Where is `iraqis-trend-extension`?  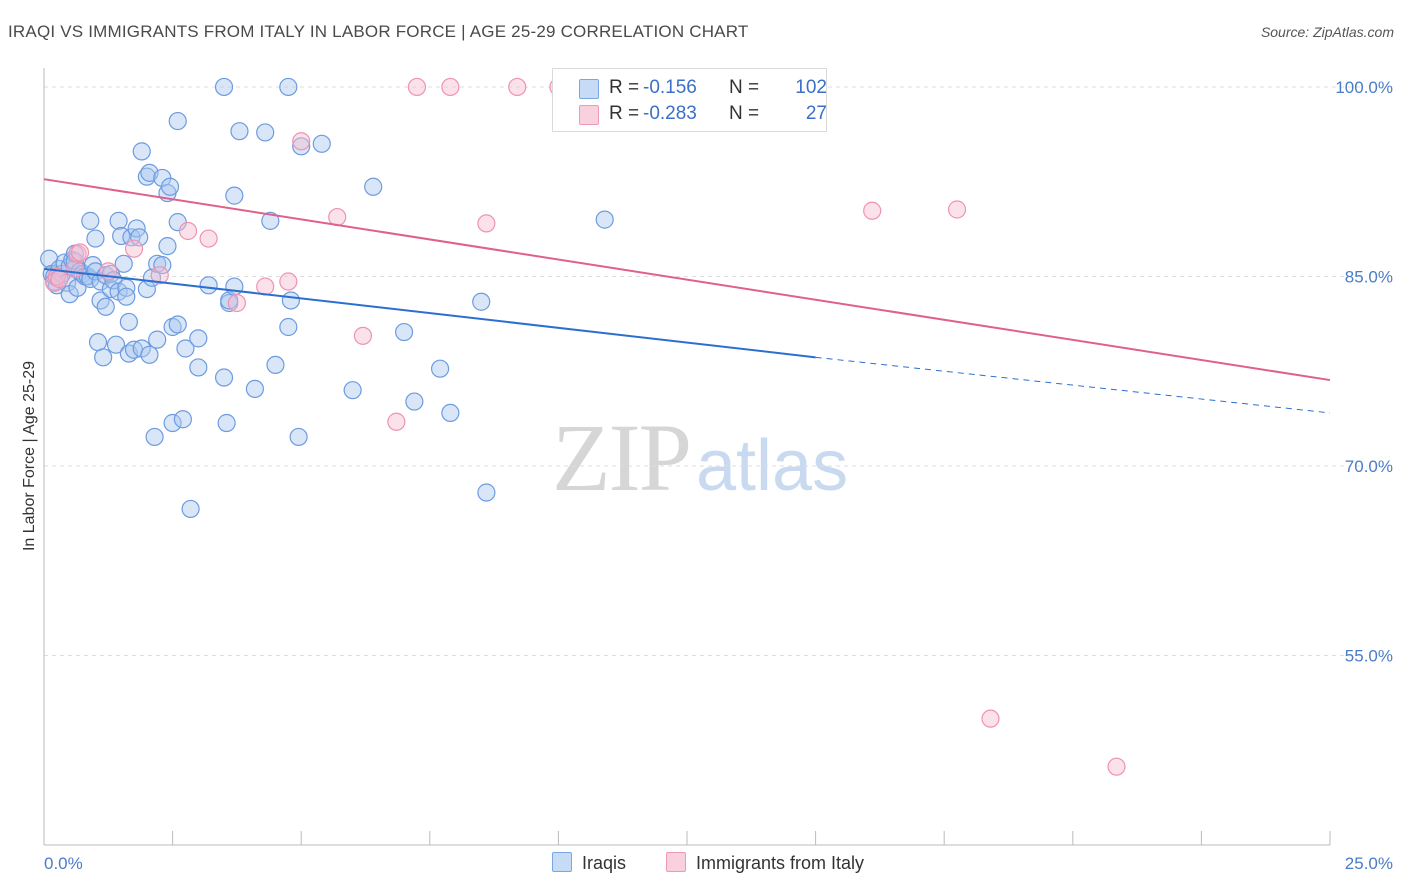
iraqis-trend-extension is located at coordinates (1073, 385).